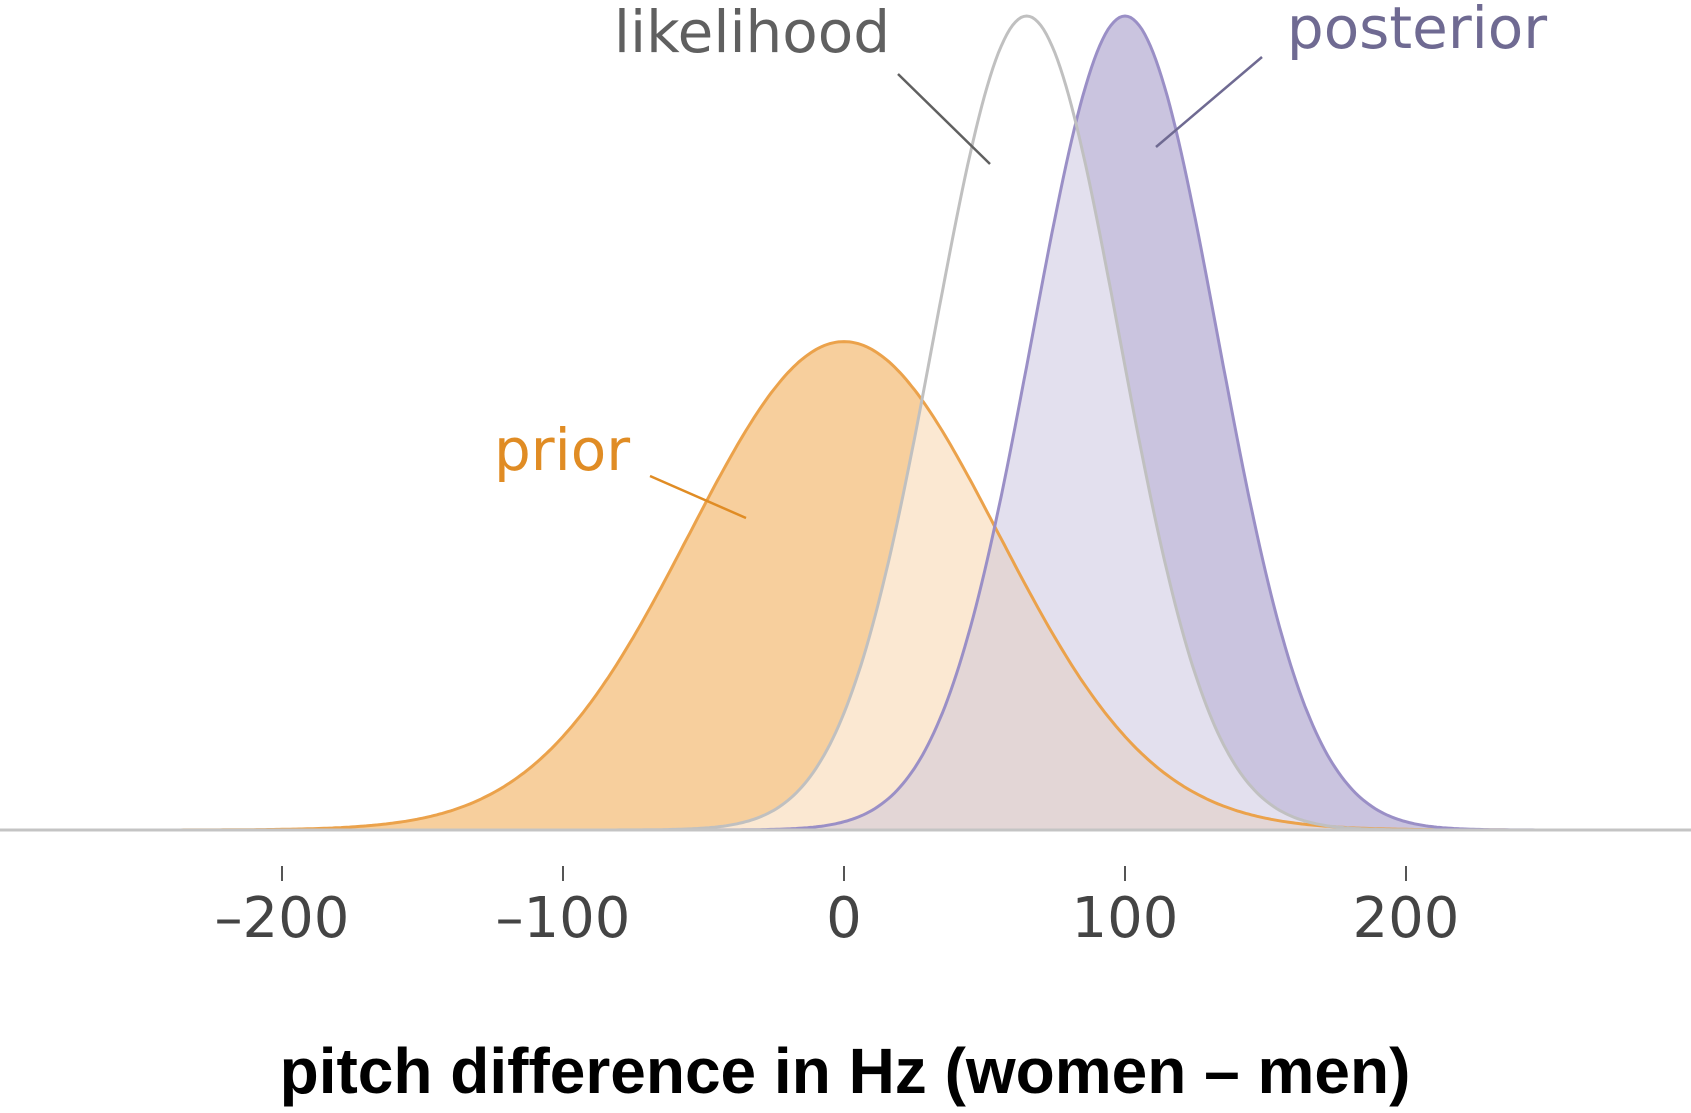 The width and height of the screenshot is (1691, 1113). What do you see at coordinates (844, 918) in the screenshot?
I see `x-tick-label: 0` at bounding box center [844, 918].